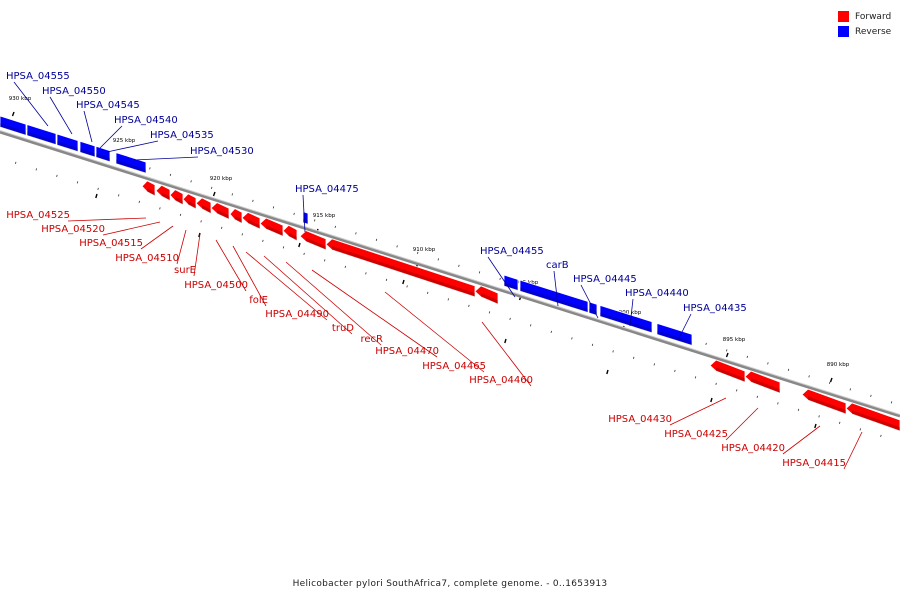 This screenshot has width=900, height=600. What do you see at coordinates (38, 76) in the screenshot?
I see `gene-label: HPSA_04555` at bounding box center [38, 76].